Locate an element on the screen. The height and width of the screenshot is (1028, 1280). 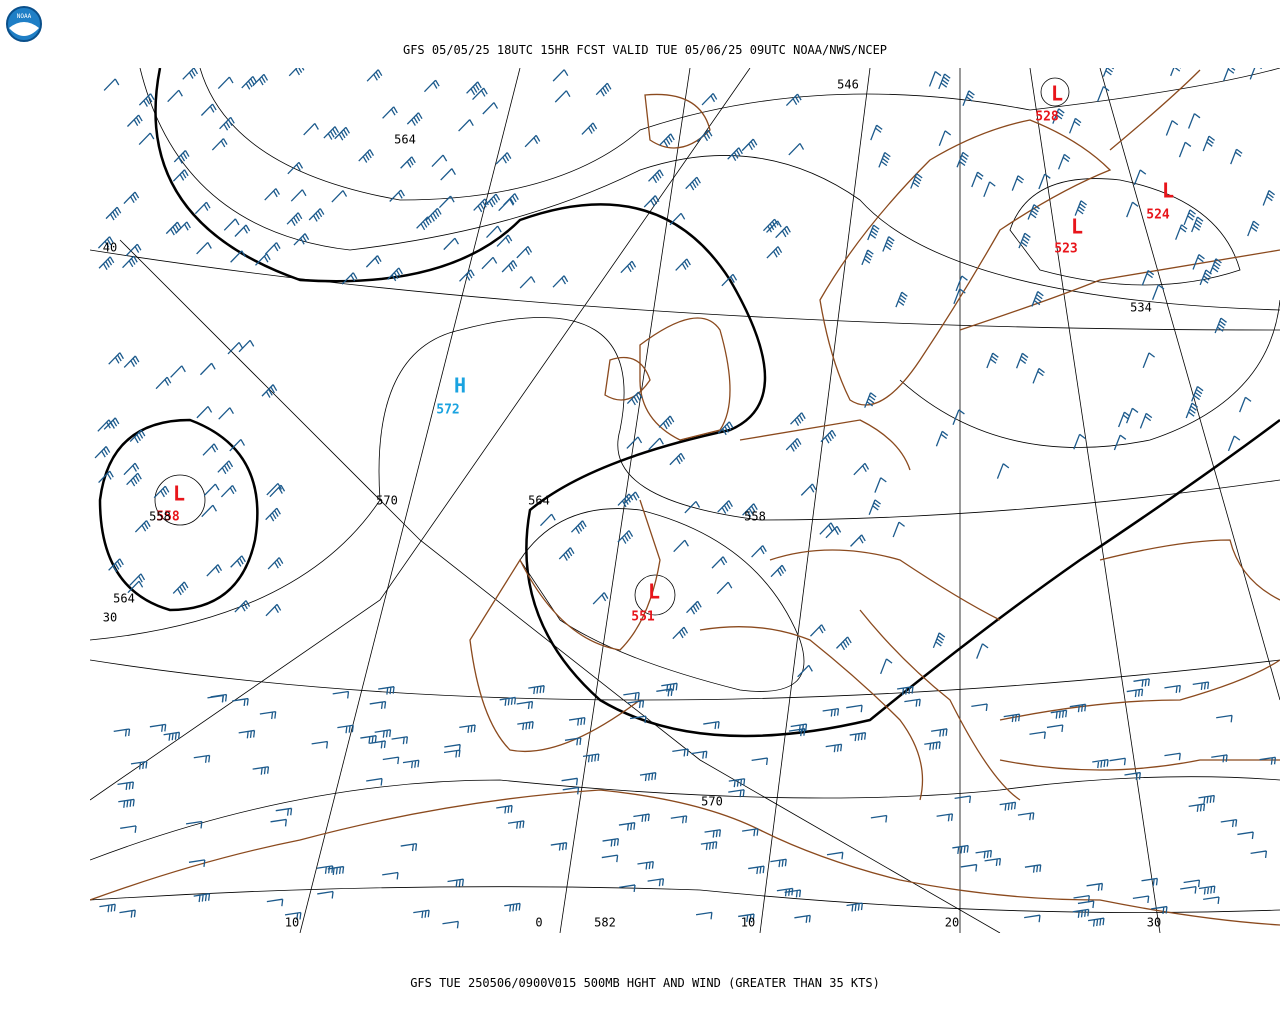
grid-label: 0 is located at coordinates (538, 923).